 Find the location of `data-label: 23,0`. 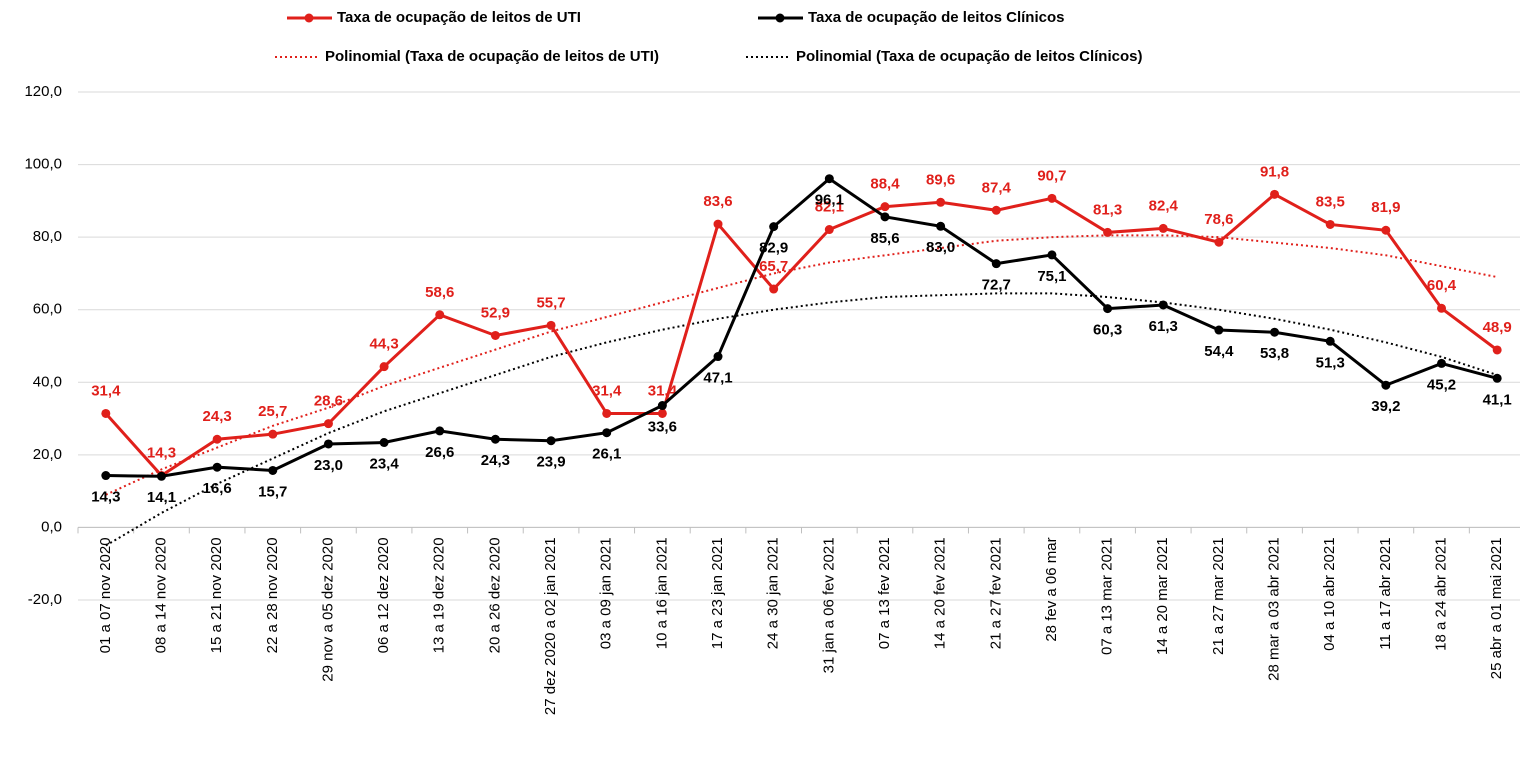

data-label: 23,0 is located at coordinates (328, 465).